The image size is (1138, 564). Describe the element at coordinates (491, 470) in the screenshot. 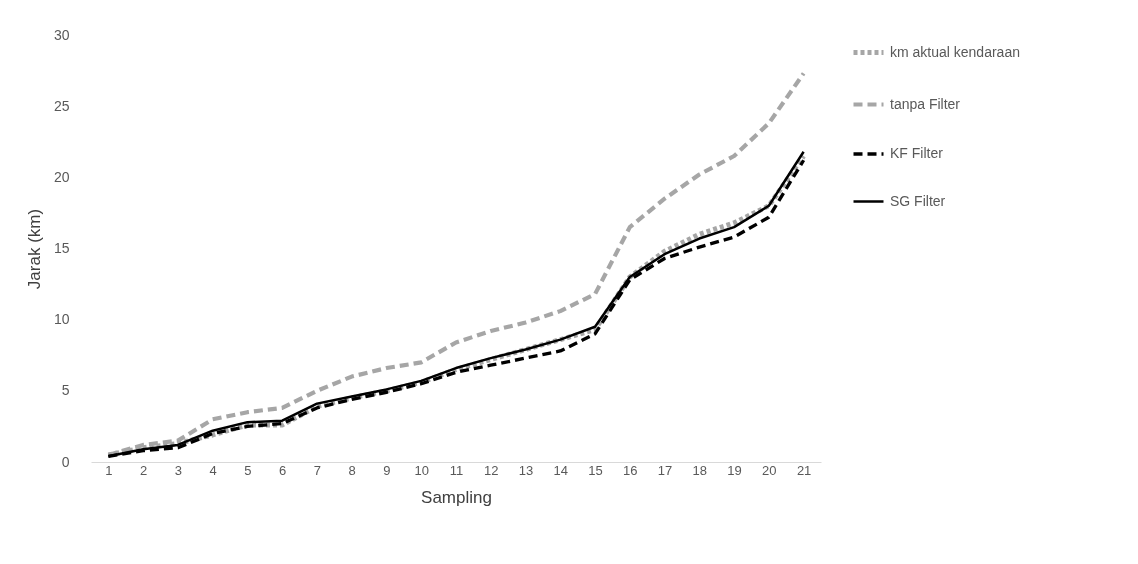

I see `x-tick-label: 12` at that location.